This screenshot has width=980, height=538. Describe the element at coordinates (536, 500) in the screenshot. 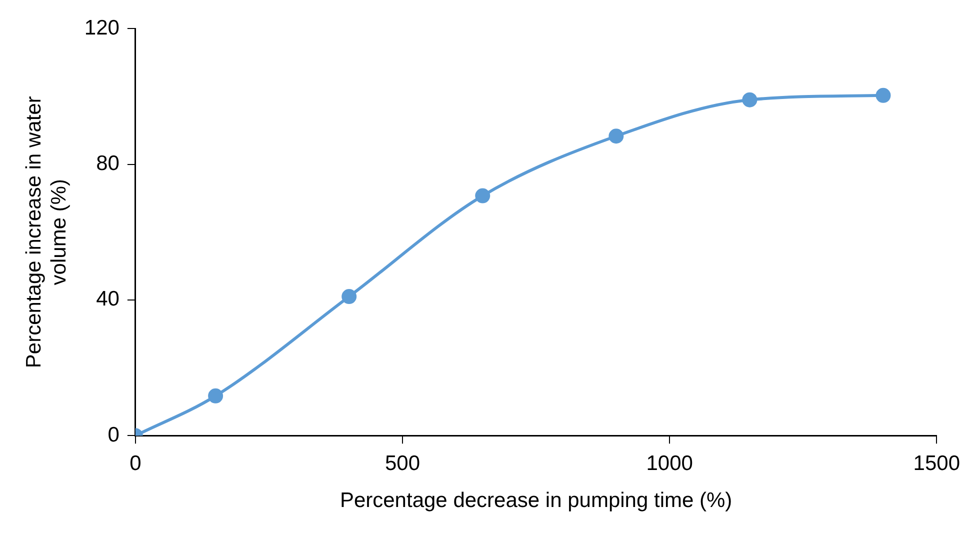

I see `x-axis-title: Percentage decrease in pumping time (%)` at that location.